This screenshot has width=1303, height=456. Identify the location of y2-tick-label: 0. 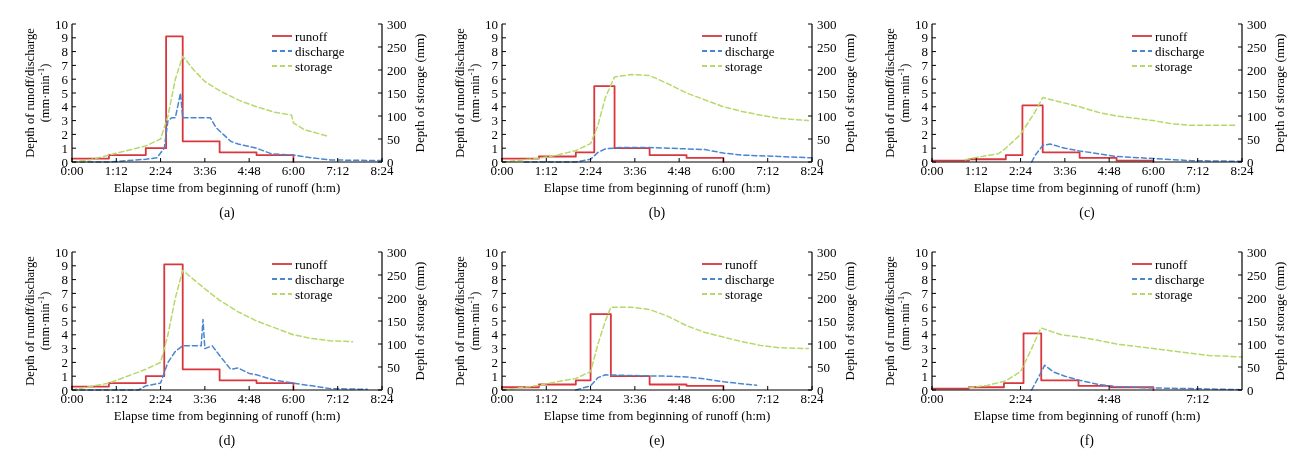
(1250, 390).